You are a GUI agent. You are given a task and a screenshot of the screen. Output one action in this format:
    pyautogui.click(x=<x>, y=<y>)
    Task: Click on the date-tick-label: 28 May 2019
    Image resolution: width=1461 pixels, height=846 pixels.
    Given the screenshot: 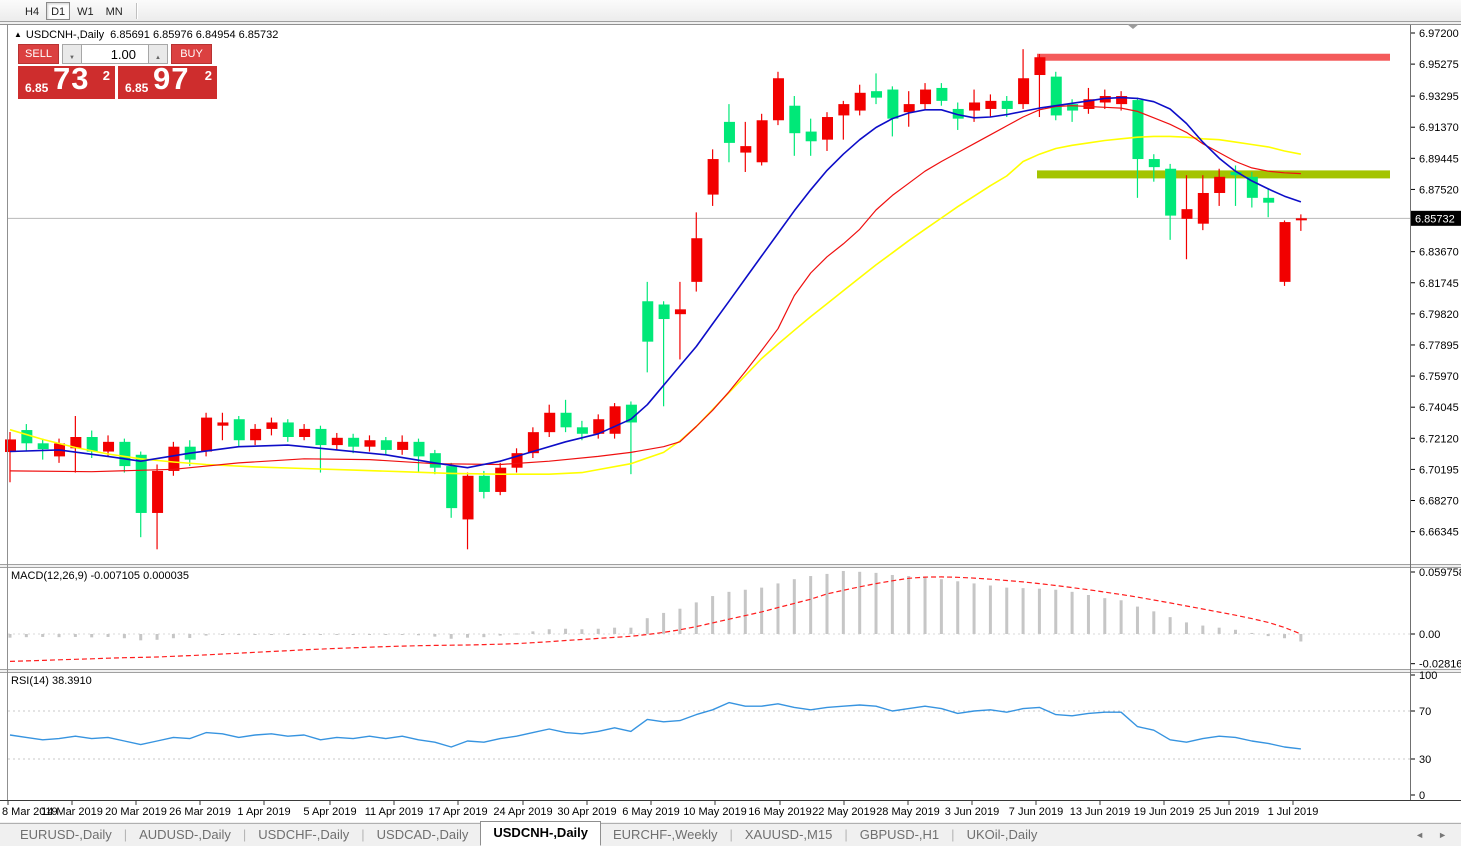 What is the action you would take?
    pyautogui.click(x=908, y=812)
    